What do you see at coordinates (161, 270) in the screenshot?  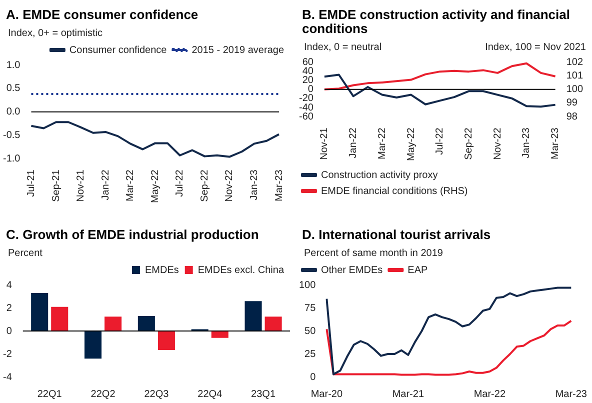 I see `legend-label: EMDEs` at bounding box center [161, 270].